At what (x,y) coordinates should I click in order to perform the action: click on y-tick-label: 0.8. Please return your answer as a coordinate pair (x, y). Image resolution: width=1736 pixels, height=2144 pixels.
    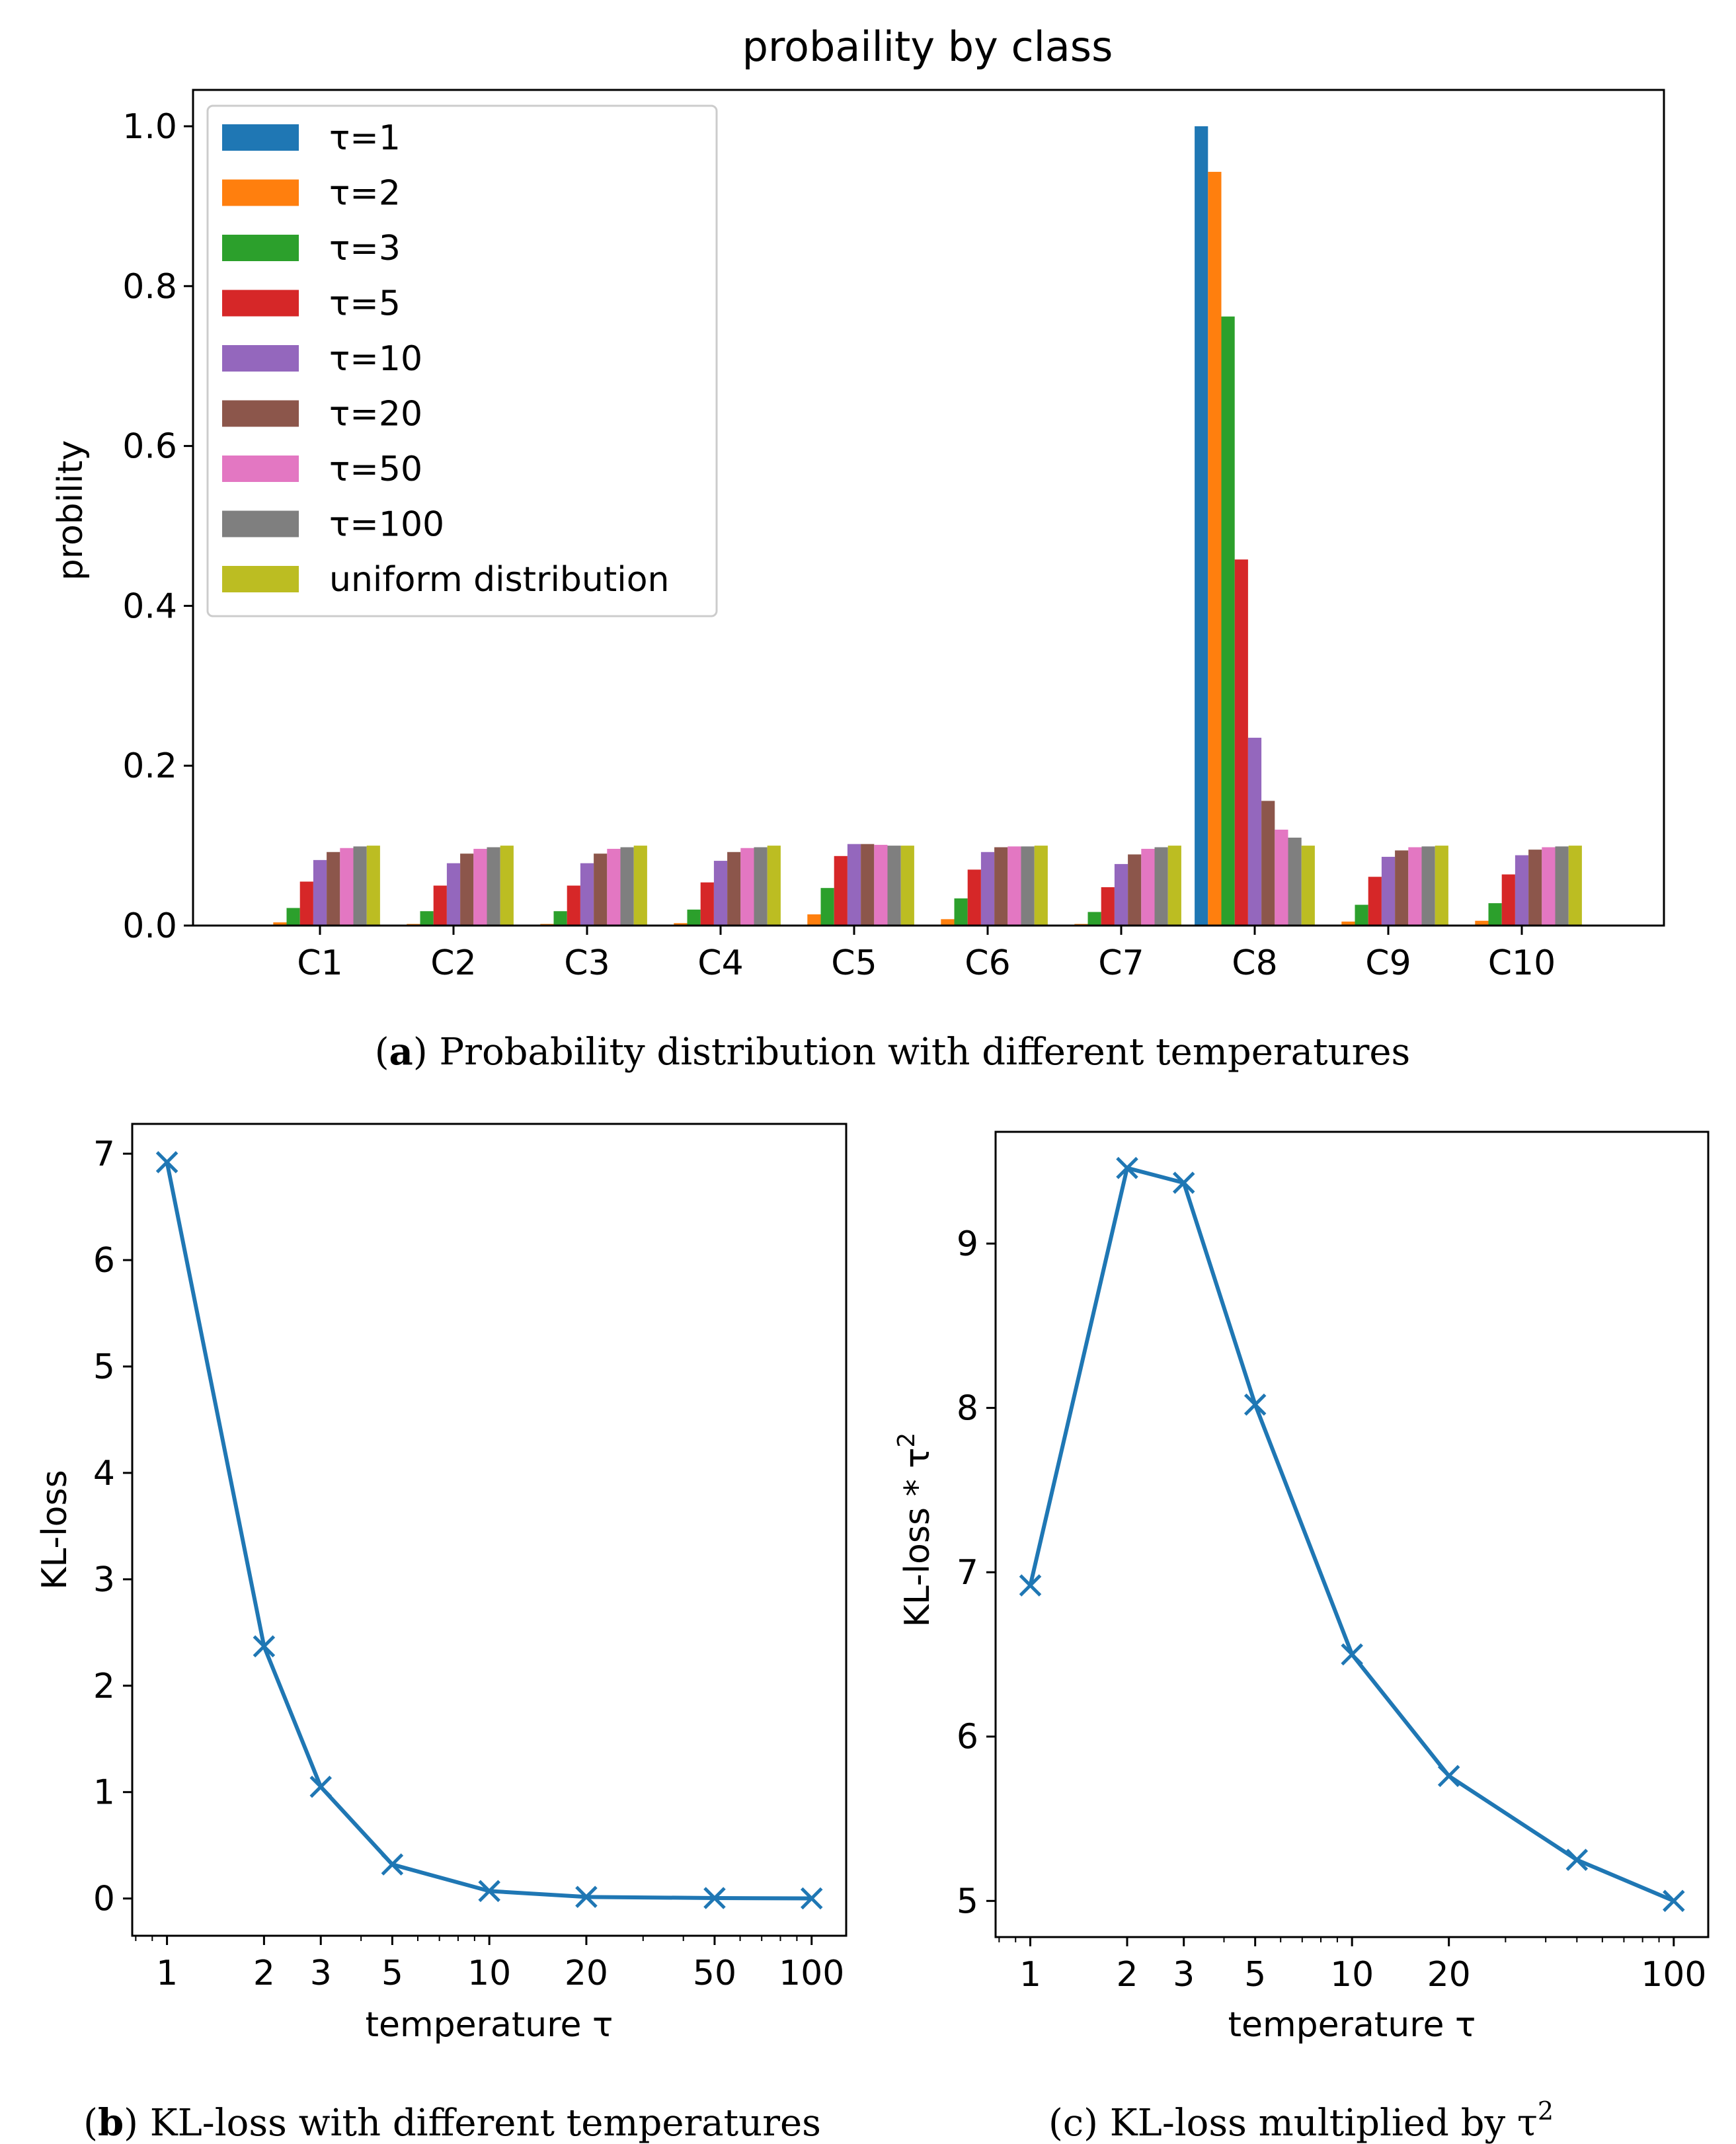
    Looking at the image, I should click on (149, 287).